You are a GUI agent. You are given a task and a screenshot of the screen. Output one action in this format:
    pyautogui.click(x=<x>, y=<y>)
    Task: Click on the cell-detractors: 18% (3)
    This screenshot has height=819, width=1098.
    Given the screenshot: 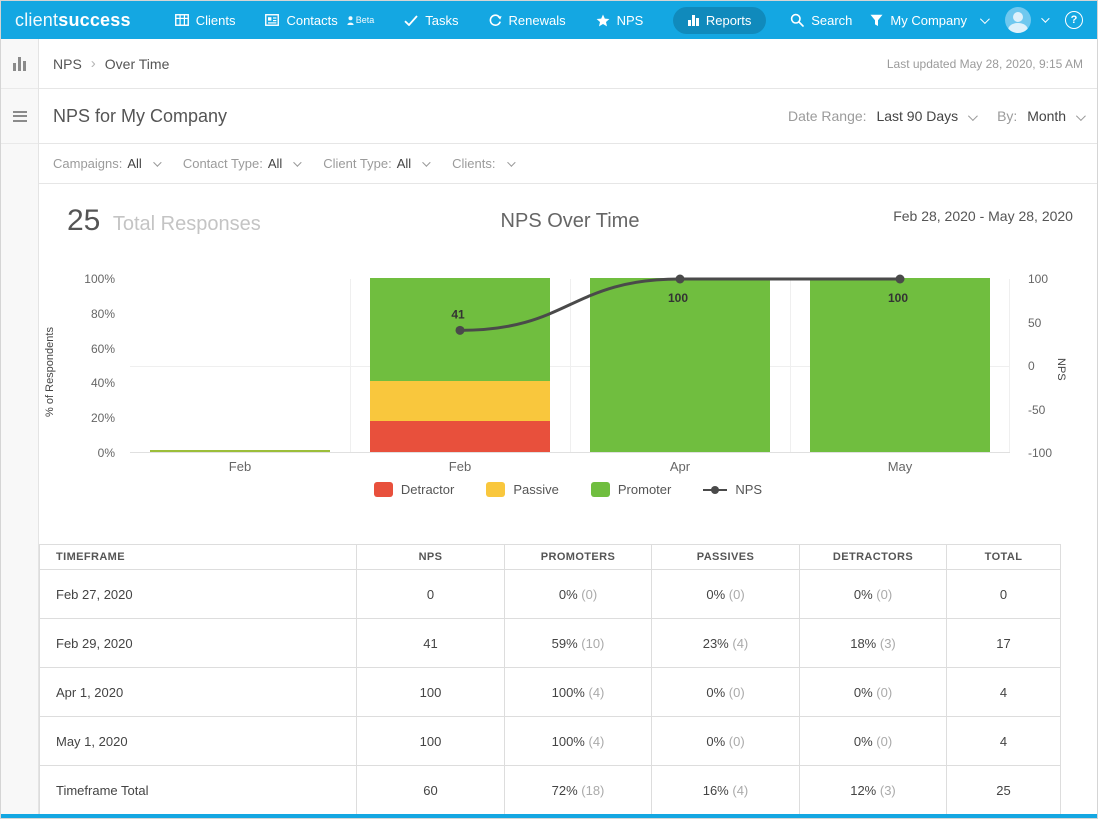 What is the action you would take?
    pyautogui.click(x=873, y=643)
    